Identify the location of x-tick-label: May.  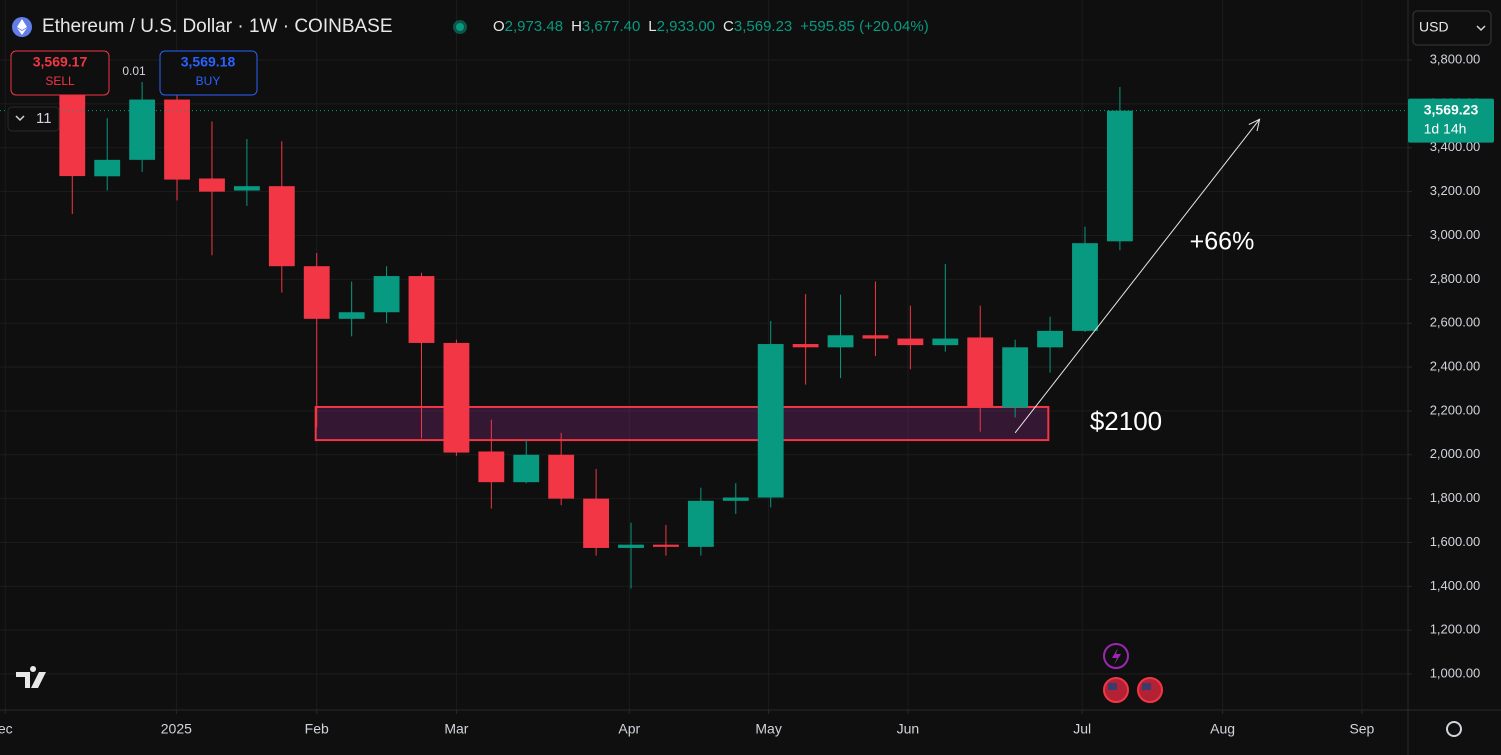
(768, 729).